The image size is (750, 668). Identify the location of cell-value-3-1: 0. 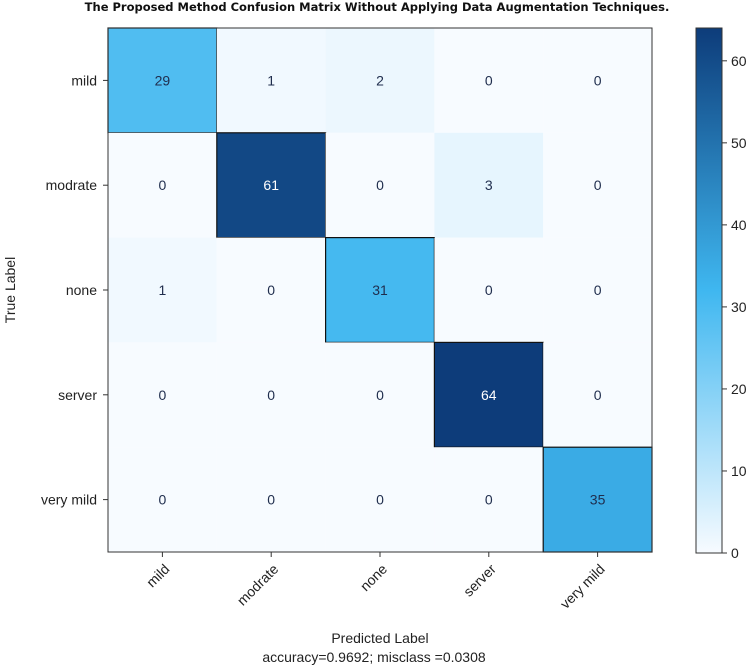
(271, 395).